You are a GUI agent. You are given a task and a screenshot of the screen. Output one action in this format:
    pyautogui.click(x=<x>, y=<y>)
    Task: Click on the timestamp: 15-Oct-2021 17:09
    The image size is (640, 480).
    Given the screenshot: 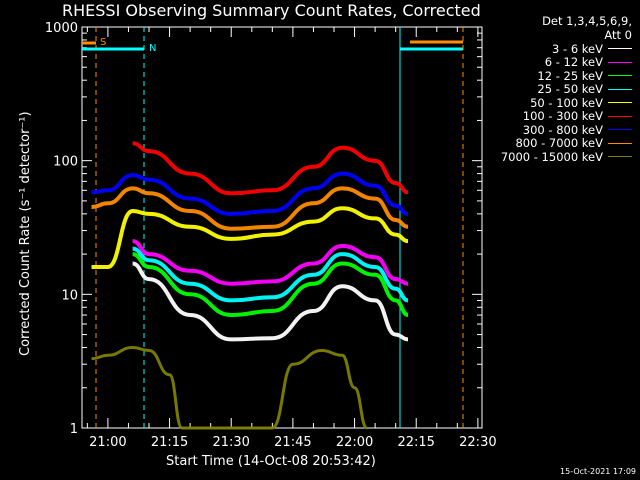 What is the action you would take?
    pyautogui.click(x=598, y=471)
    